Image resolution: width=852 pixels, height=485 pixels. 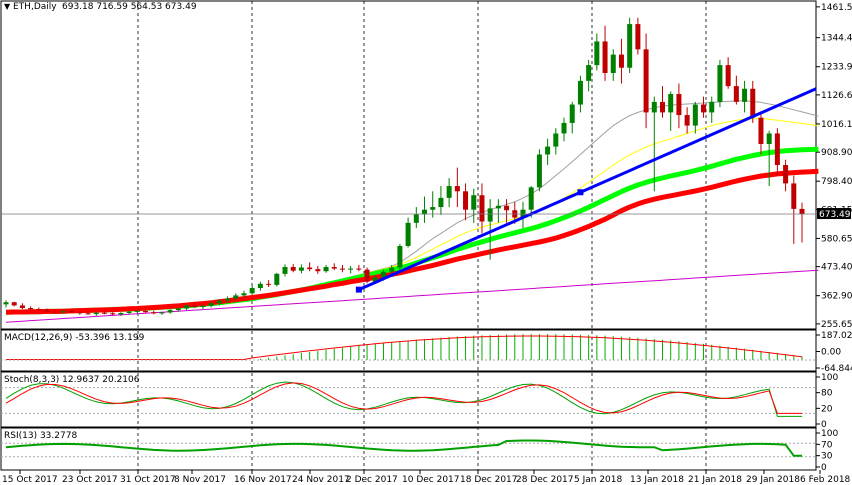 What do you see at coordinates (40, 436) in the screenshot?
I see `indicator-label: RSI(13) 33.2778` at bounding box center [40, 436].